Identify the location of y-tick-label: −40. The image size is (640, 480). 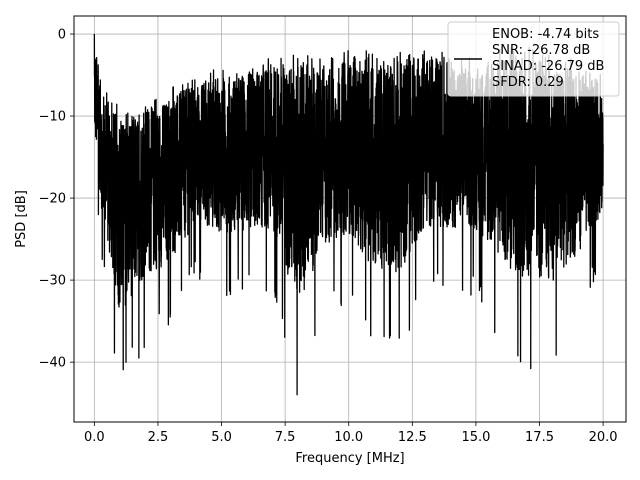
(52, 363).